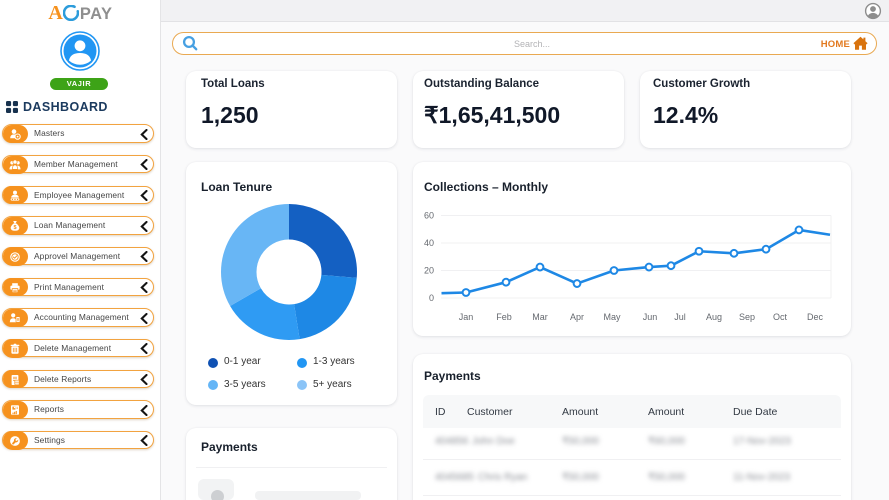 The image size is (889, 500). Describe the element at coordinates (612, 317) in the screenshot. I see `svg-text: May` at that location.